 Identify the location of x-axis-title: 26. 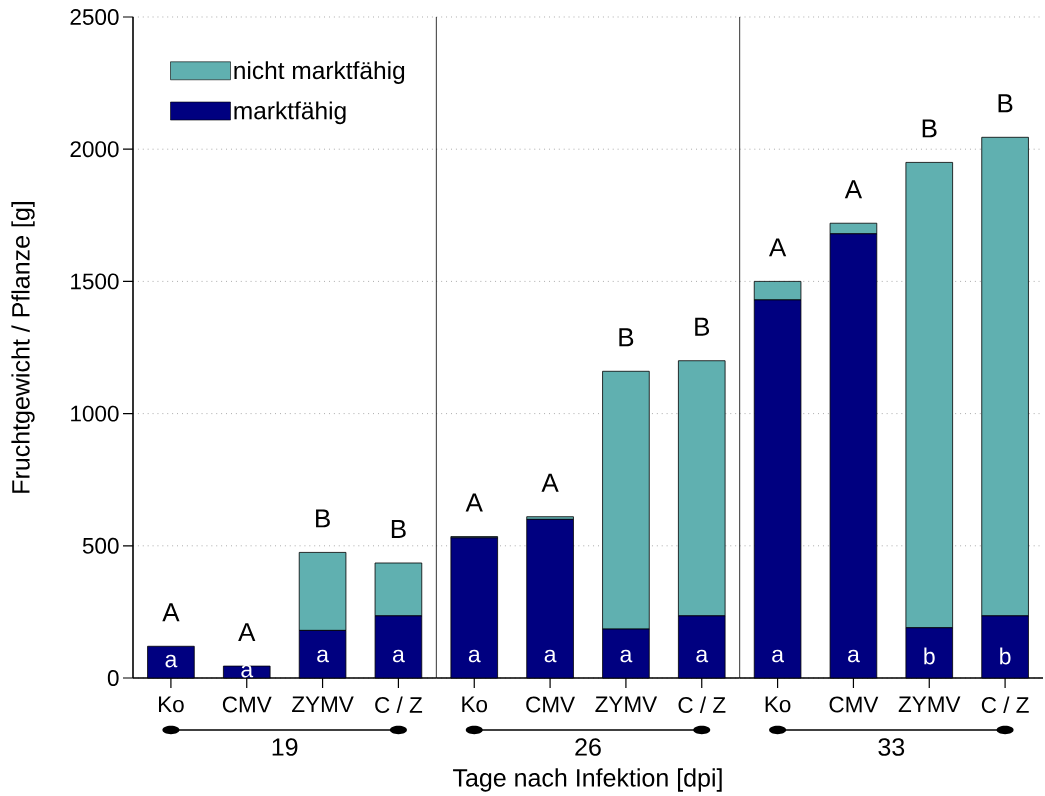
(588, 747).